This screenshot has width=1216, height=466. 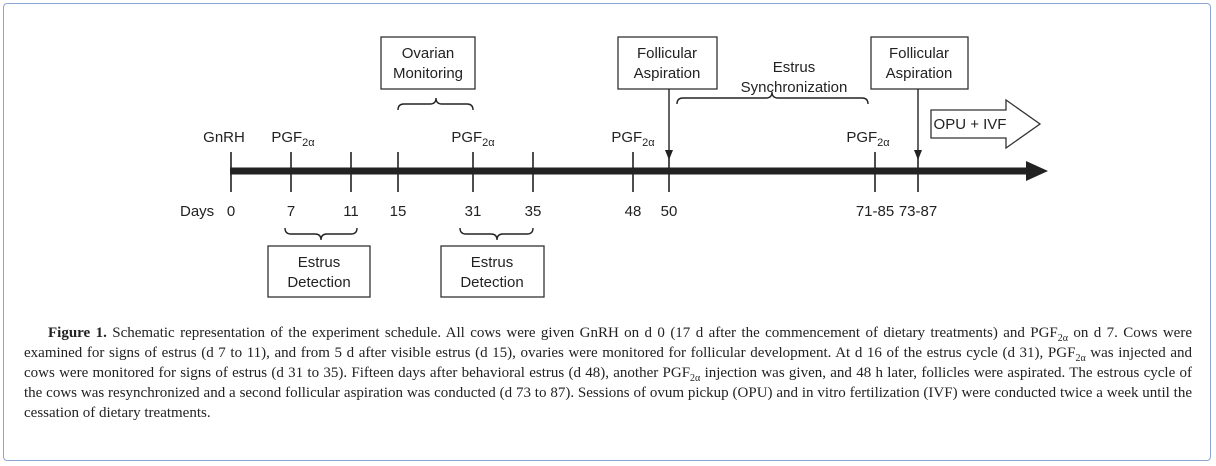 What do you see at coordinates (398, 211) in the screenshot?
I see `day-label: 15` at bounding box center [398, 211].